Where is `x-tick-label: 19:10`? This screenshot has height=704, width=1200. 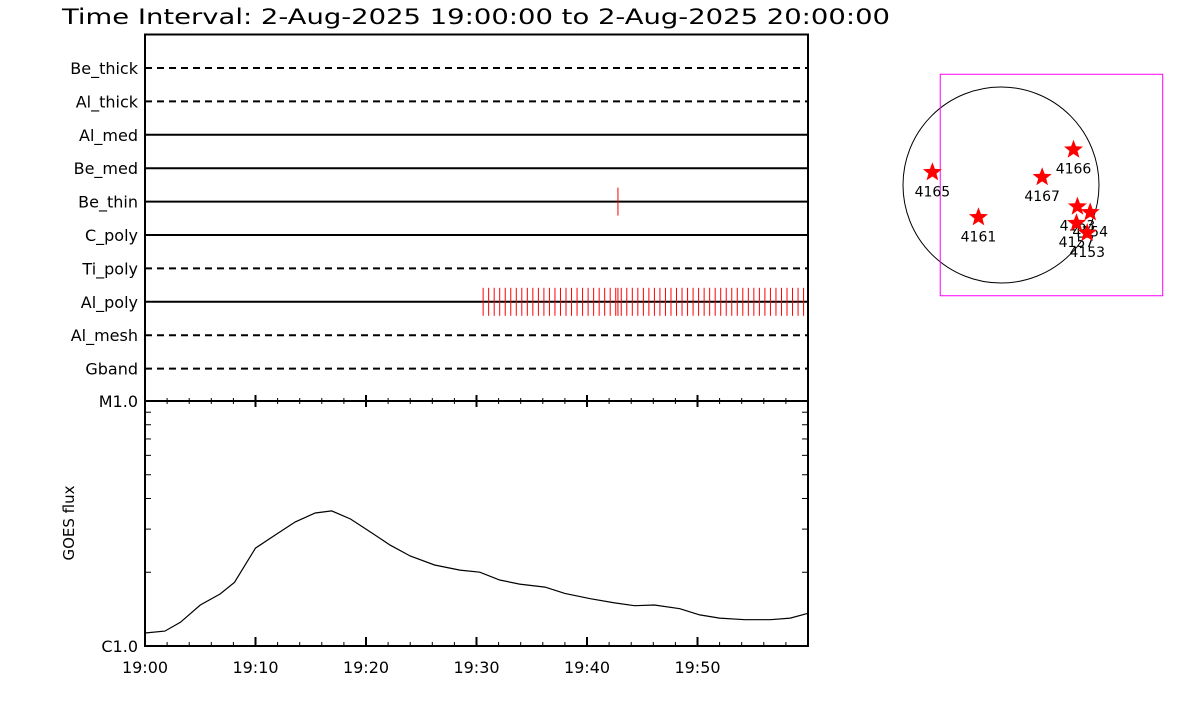 x-tick-label: 19:10 is located at coordinates (255, 667).